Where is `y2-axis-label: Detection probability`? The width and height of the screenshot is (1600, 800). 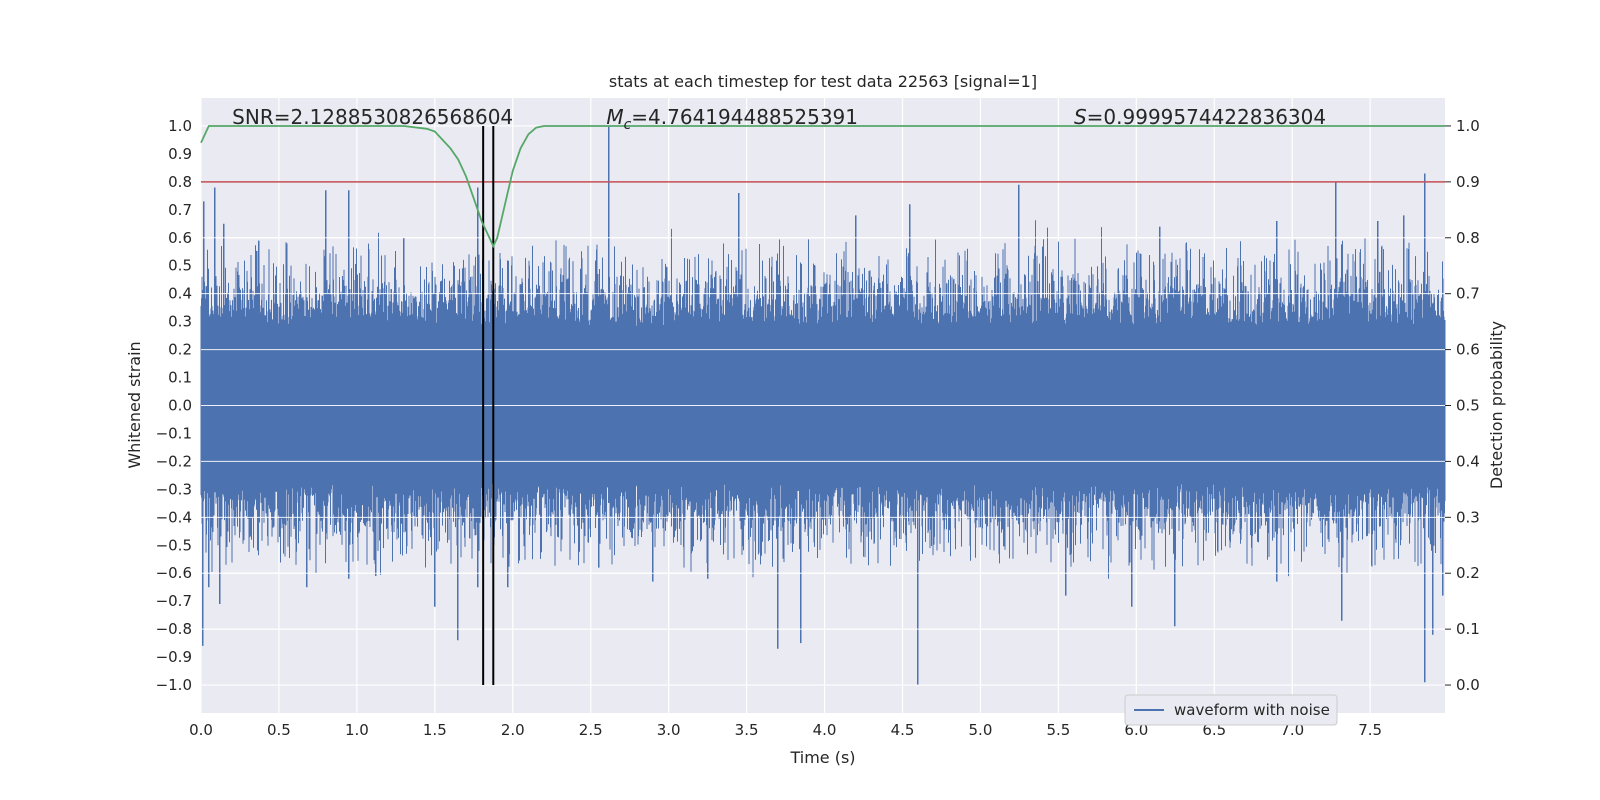
y2-axis-label: Detection probability is located at coordinates (1496, 405).